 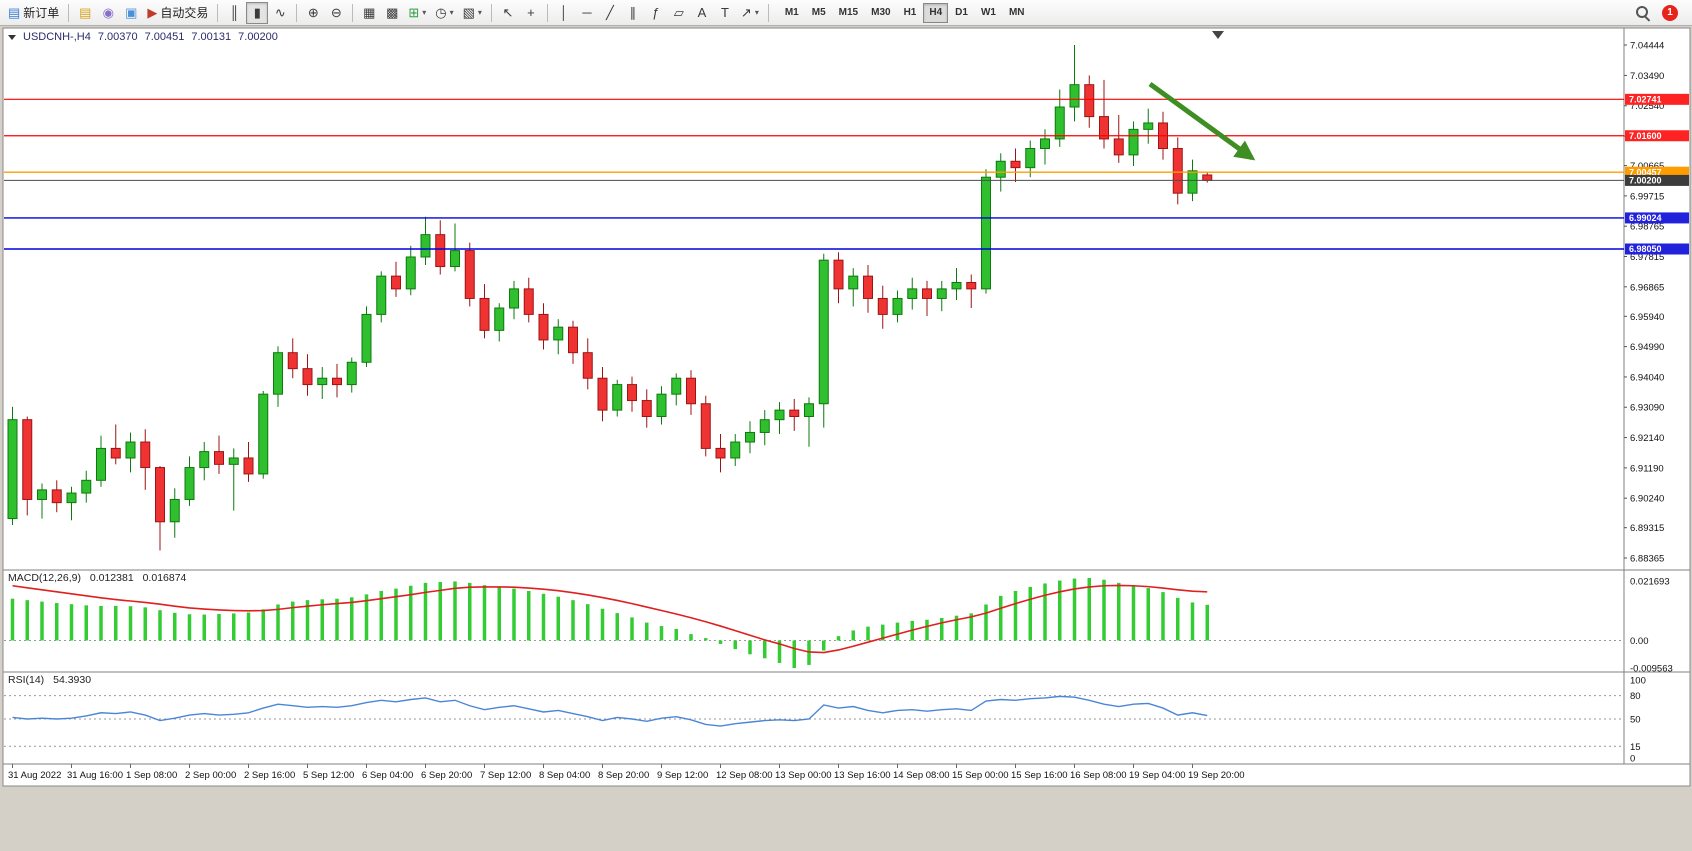 I want to click on timeframe-m30-button: M30, so click(x=880, y=13).